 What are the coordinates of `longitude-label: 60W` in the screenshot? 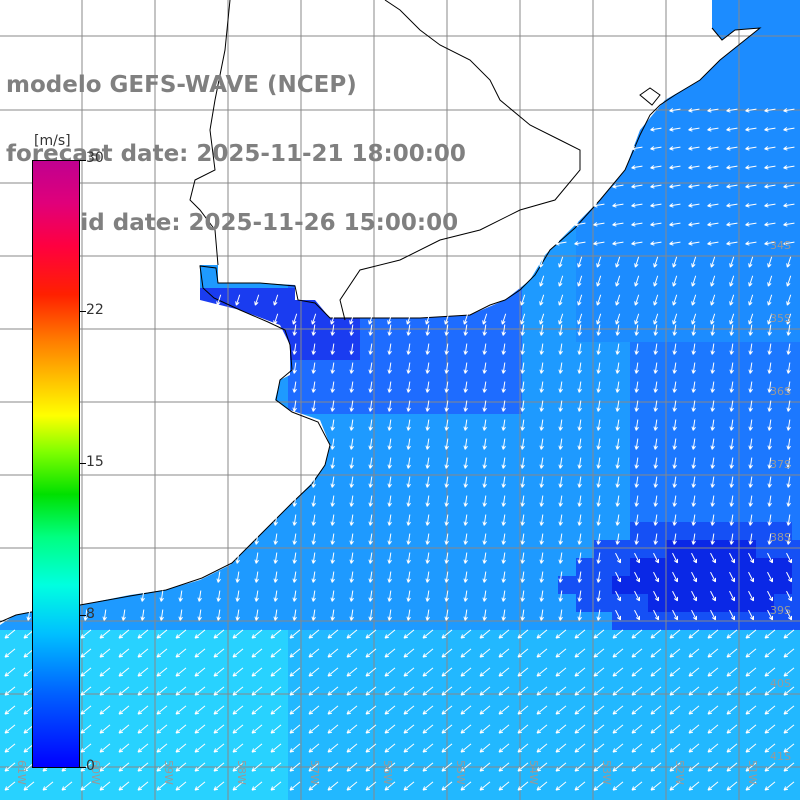 It's located at (95, 772).